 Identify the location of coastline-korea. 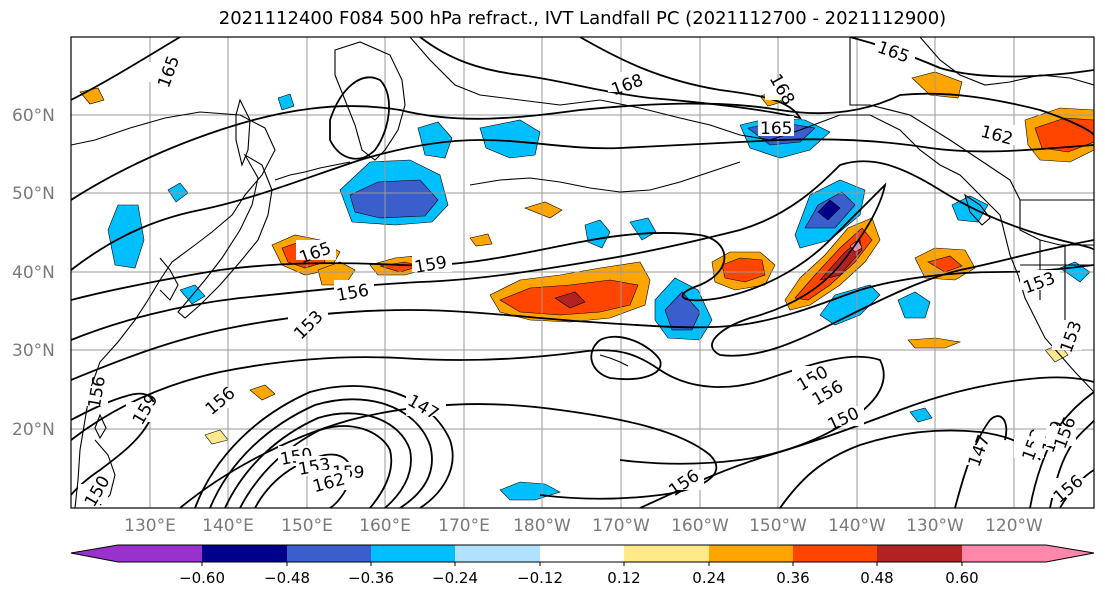
(169, 279).